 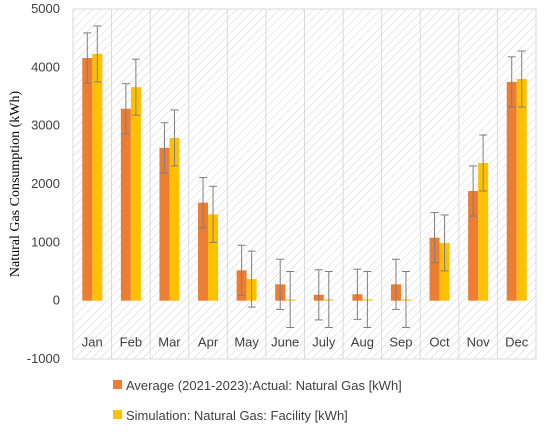 What do you see at coordinates (517, 342) in the screenshot?
I see `x-tick-label: Dec` at bounding box center [517, 342].